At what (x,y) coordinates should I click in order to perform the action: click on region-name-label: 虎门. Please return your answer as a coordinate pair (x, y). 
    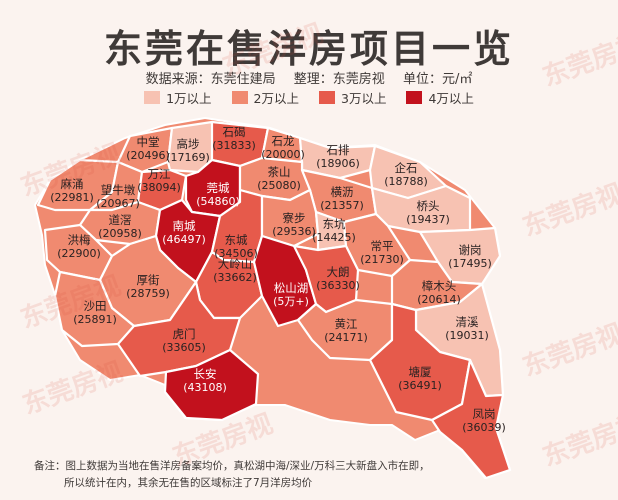
    Looking at the image, I should click on (184, 334).